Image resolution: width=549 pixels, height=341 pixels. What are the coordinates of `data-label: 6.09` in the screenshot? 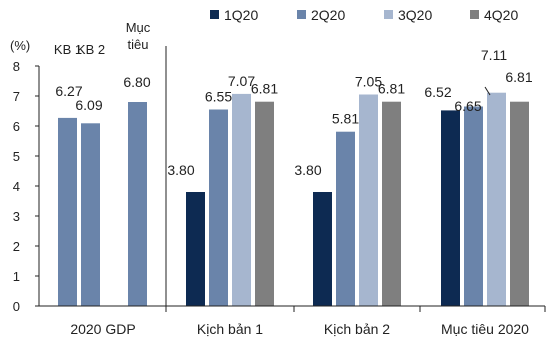 It's located at (88, 105).